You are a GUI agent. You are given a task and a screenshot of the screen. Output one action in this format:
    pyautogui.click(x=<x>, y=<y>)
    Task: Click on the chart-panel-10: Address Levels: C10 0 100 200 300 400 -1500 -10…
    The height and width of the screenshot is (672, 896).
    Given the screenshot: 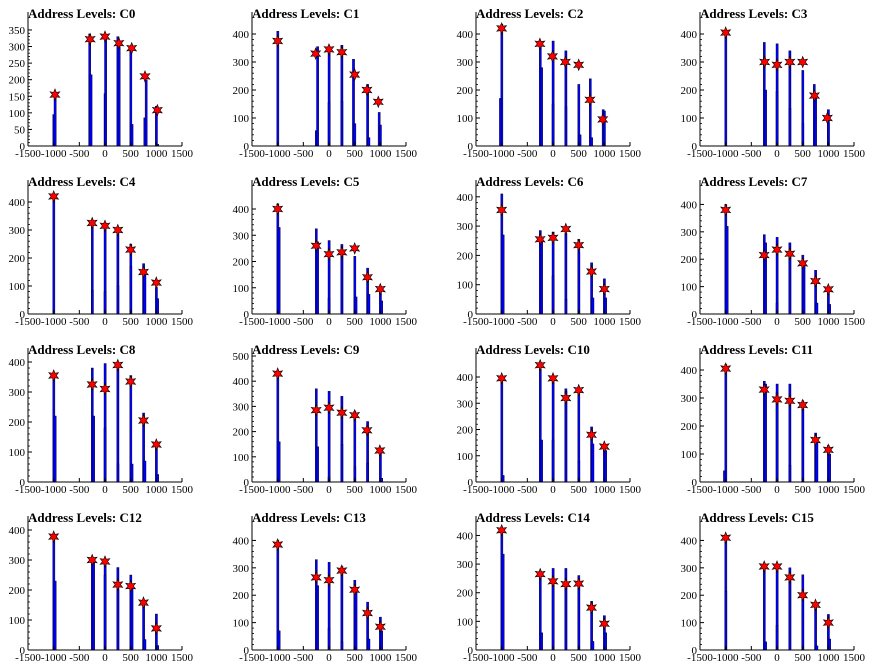 What is the action you would take?
    pyautogui.click(x=560, y=420)
    